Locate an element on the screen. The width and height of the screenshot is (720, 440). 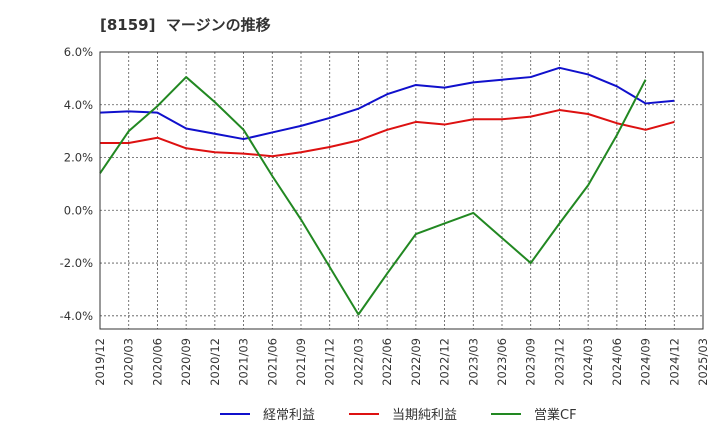
legend-item: 経常利益 is located at coordinates (267, 415).